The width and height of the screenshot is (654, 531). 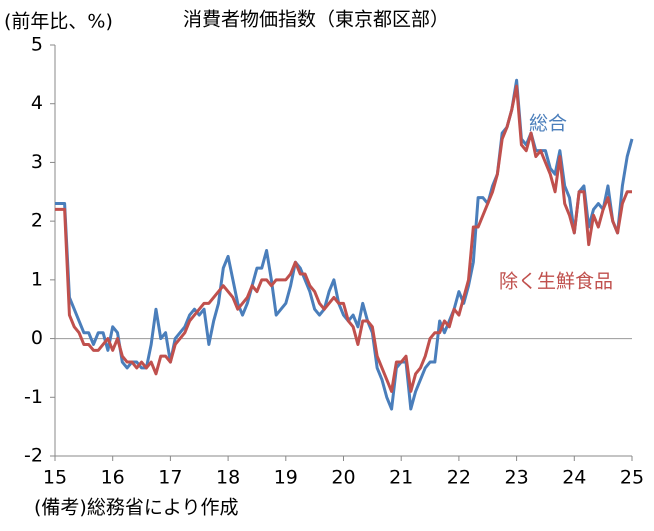 I want to click on x-tick-label: 15, so click(x=55, y=478).